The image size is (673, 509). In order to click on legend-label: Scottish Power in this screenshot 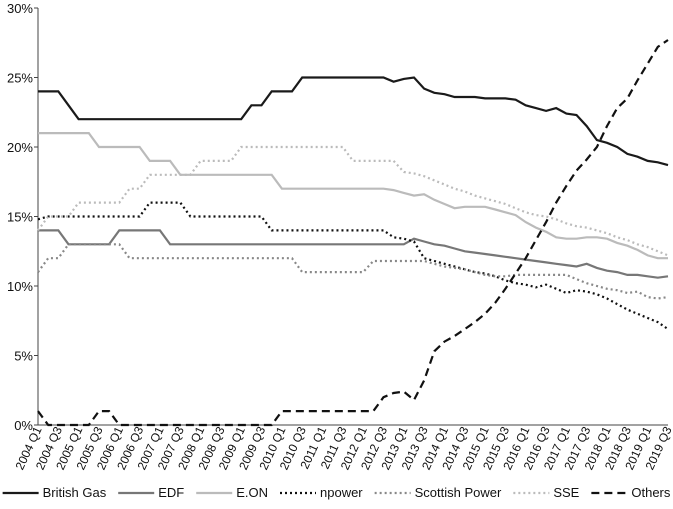, I will do `click(458, 492)`.